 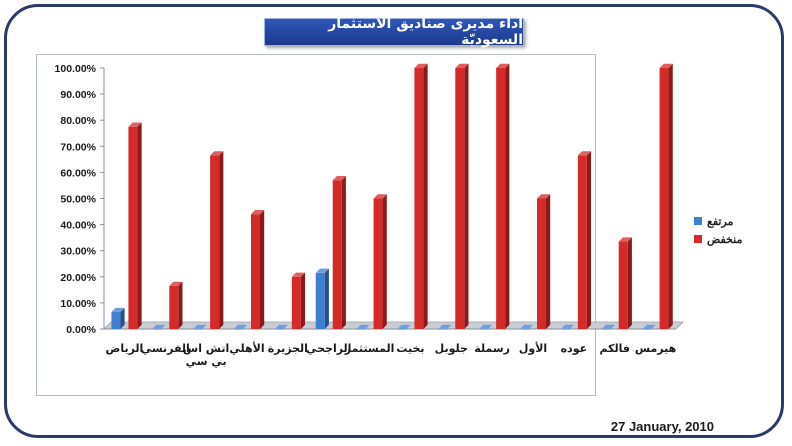 I want to click on x-tick-label: الأول, so click(x=533, y=348).